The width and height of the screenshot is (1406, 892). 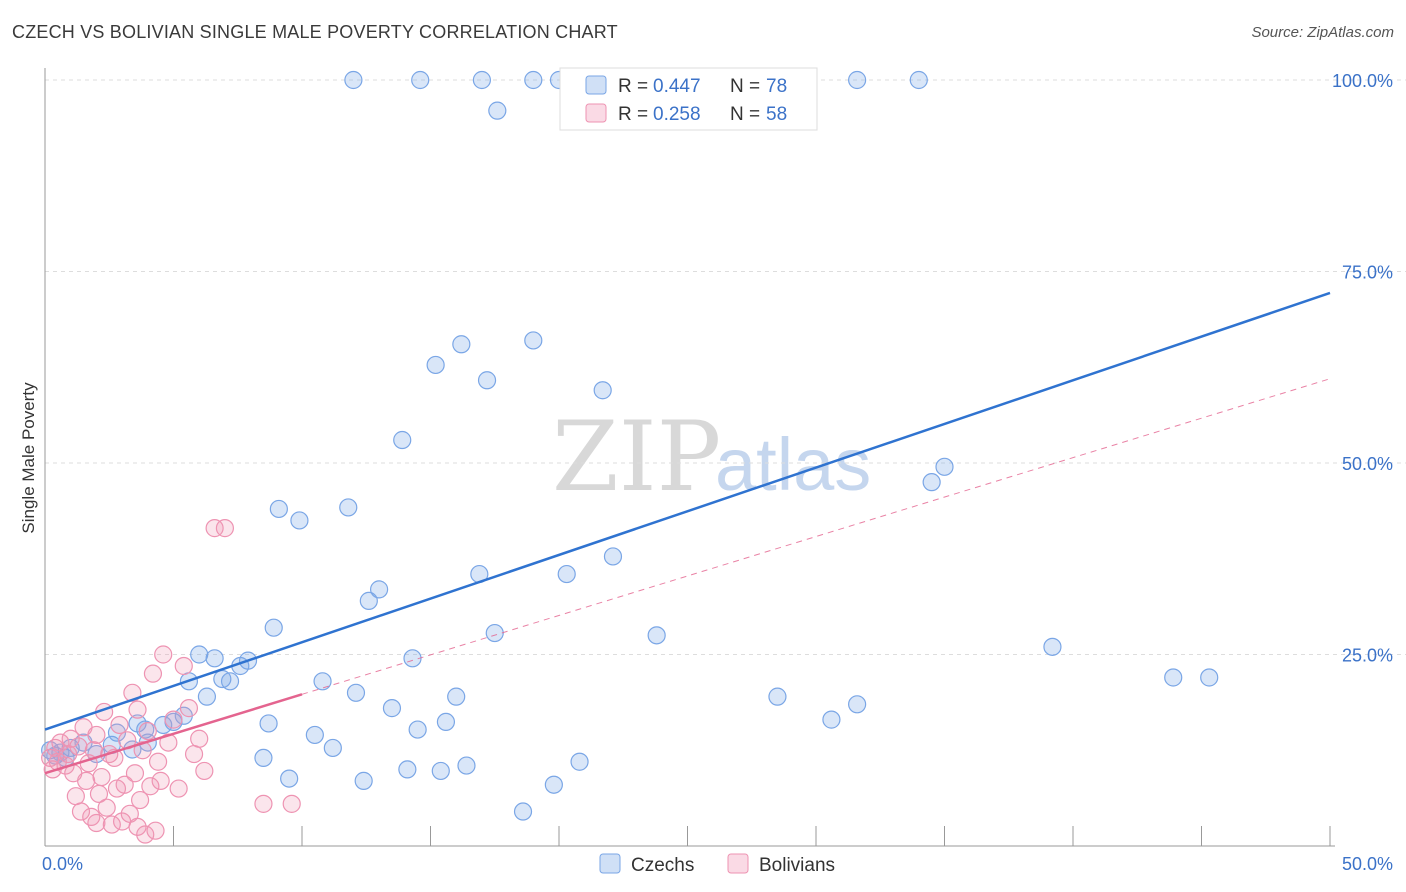 I want to click on legend-czech-r-value: 0.447, so click(x=677, y=86).